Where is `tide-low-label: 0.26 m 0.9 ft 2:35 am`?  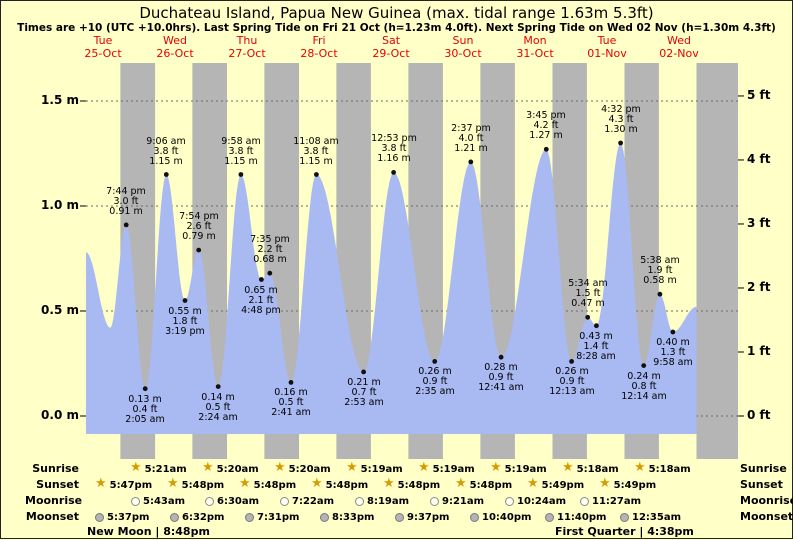 tide-low-label: 0.26 m 0.9 ft 2:35 am is located at coordinates (435, 381).